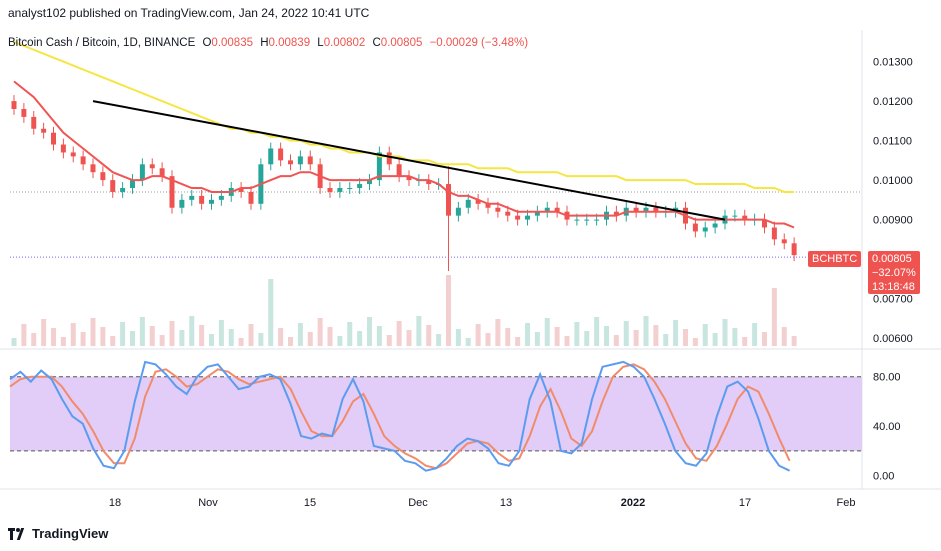 This screenshot has width=941, height=551. What do you see at coordinates (893, 339) in the screenshot?
I see `price-tick-label: 0.00600` at bounding box center [893, 339].